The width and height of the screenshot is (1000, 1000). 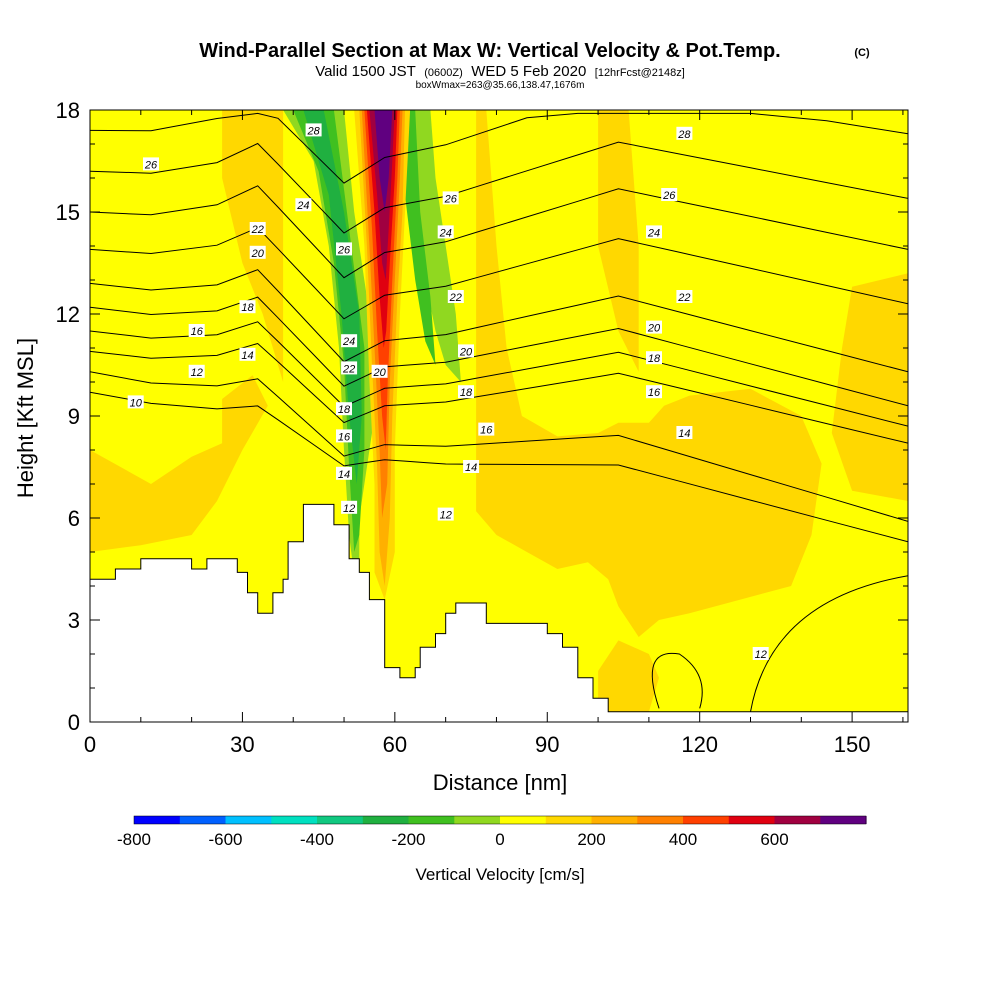 What do you see at coordinates (365, 71) in the screenshot?
I see `subtitle-valid: Valid 1500 JST` at bounding box center [365, 71].